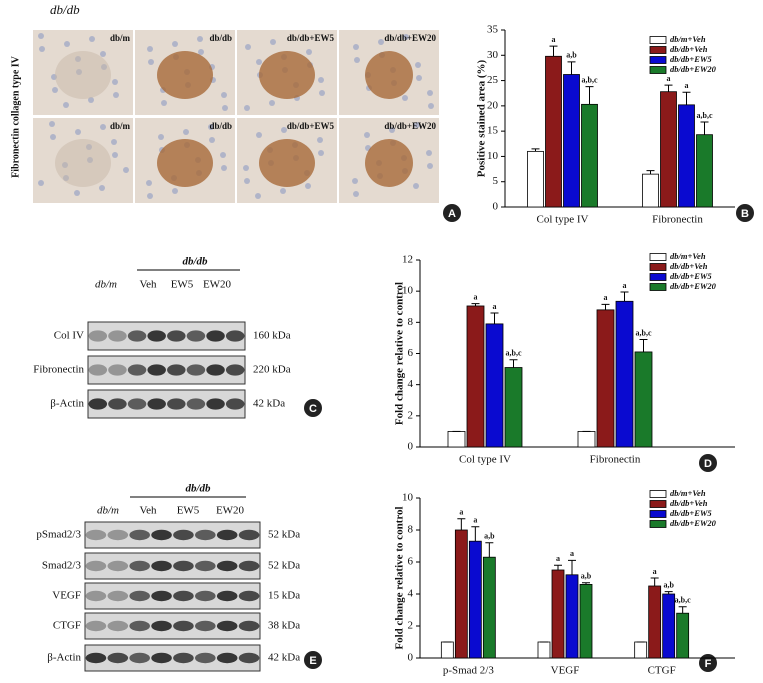  Describe the element at coordinates (496, 181) in the screenshot. I see `y-tick-label: 5` at that location.